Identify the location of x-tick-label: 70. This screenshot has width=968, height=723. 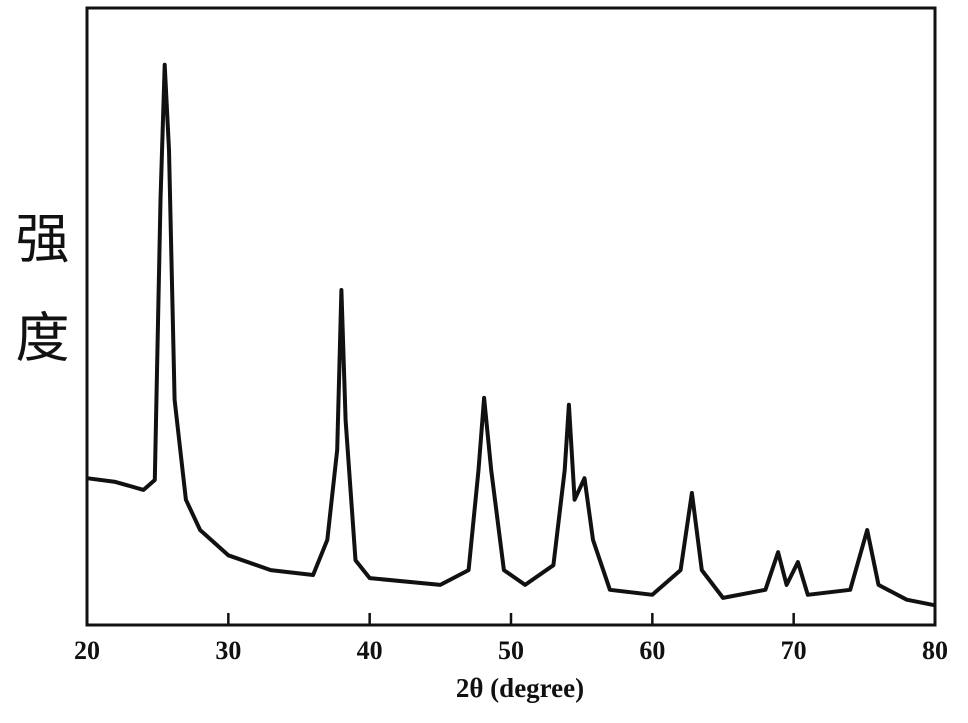
(794, 650).